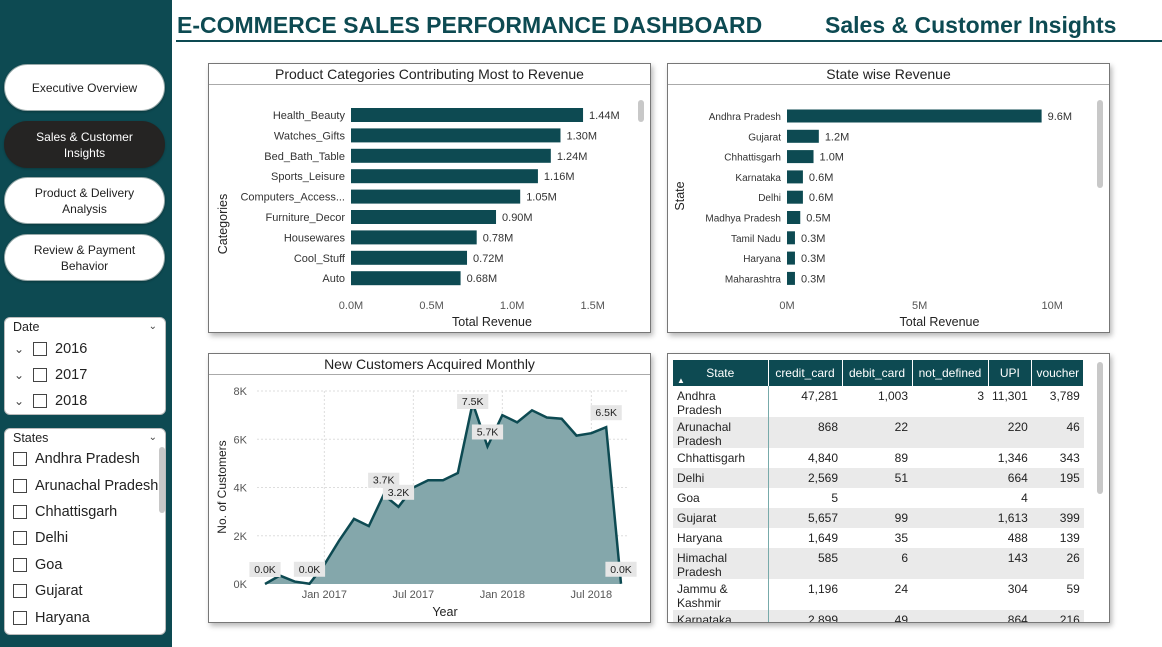  Describe the element at coordinates (223, 224) in the screenshot. I see `y-axis-title: Categories` at that location.